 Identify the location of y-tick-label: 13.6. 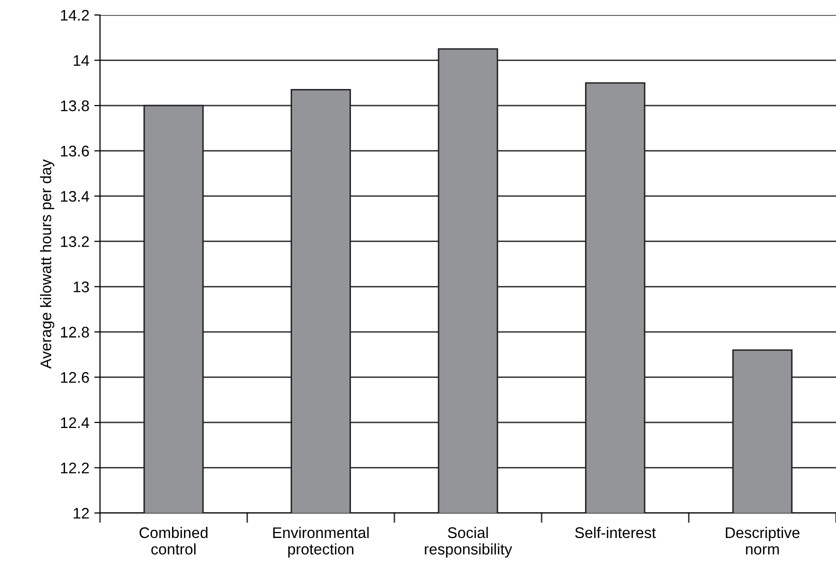
(75, 151).